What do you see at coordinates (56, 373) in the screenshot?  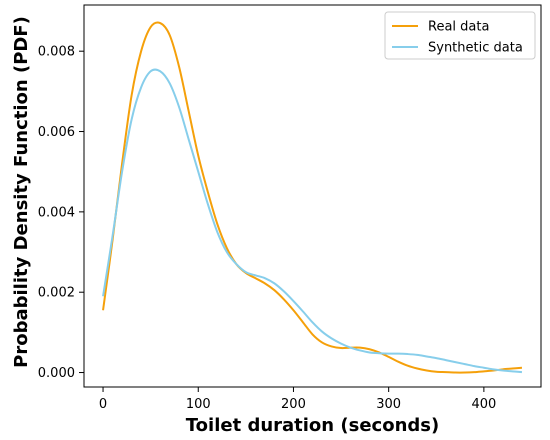 I see `y-tick-label: 0.000` at bounding box center [56, 373].